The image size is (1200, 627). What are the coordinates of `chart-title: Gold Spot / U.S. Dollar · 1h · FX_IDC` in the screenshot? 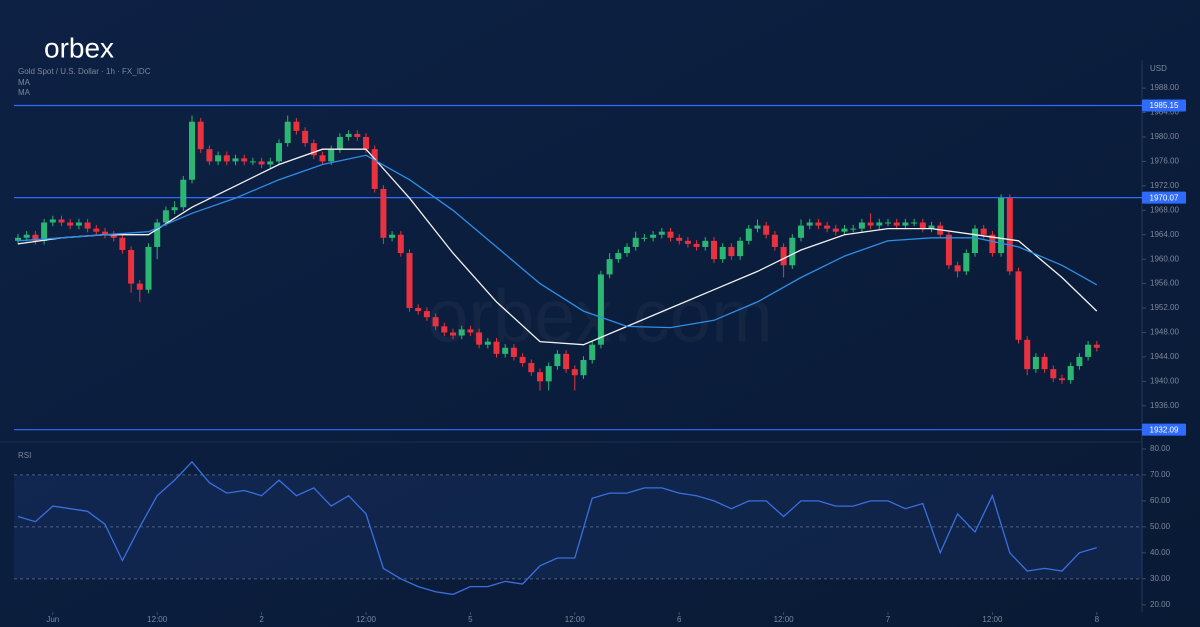 It's located at (84, 71).